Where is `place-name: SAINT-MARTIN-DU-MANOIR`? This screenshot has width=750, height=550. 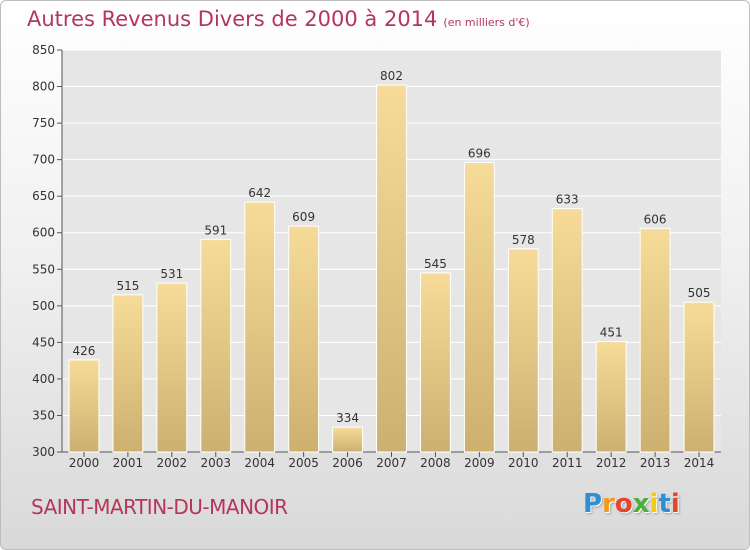 place-name: SAINT-MARTIN-DU-MANOIR is located at coordinates (159, 507).